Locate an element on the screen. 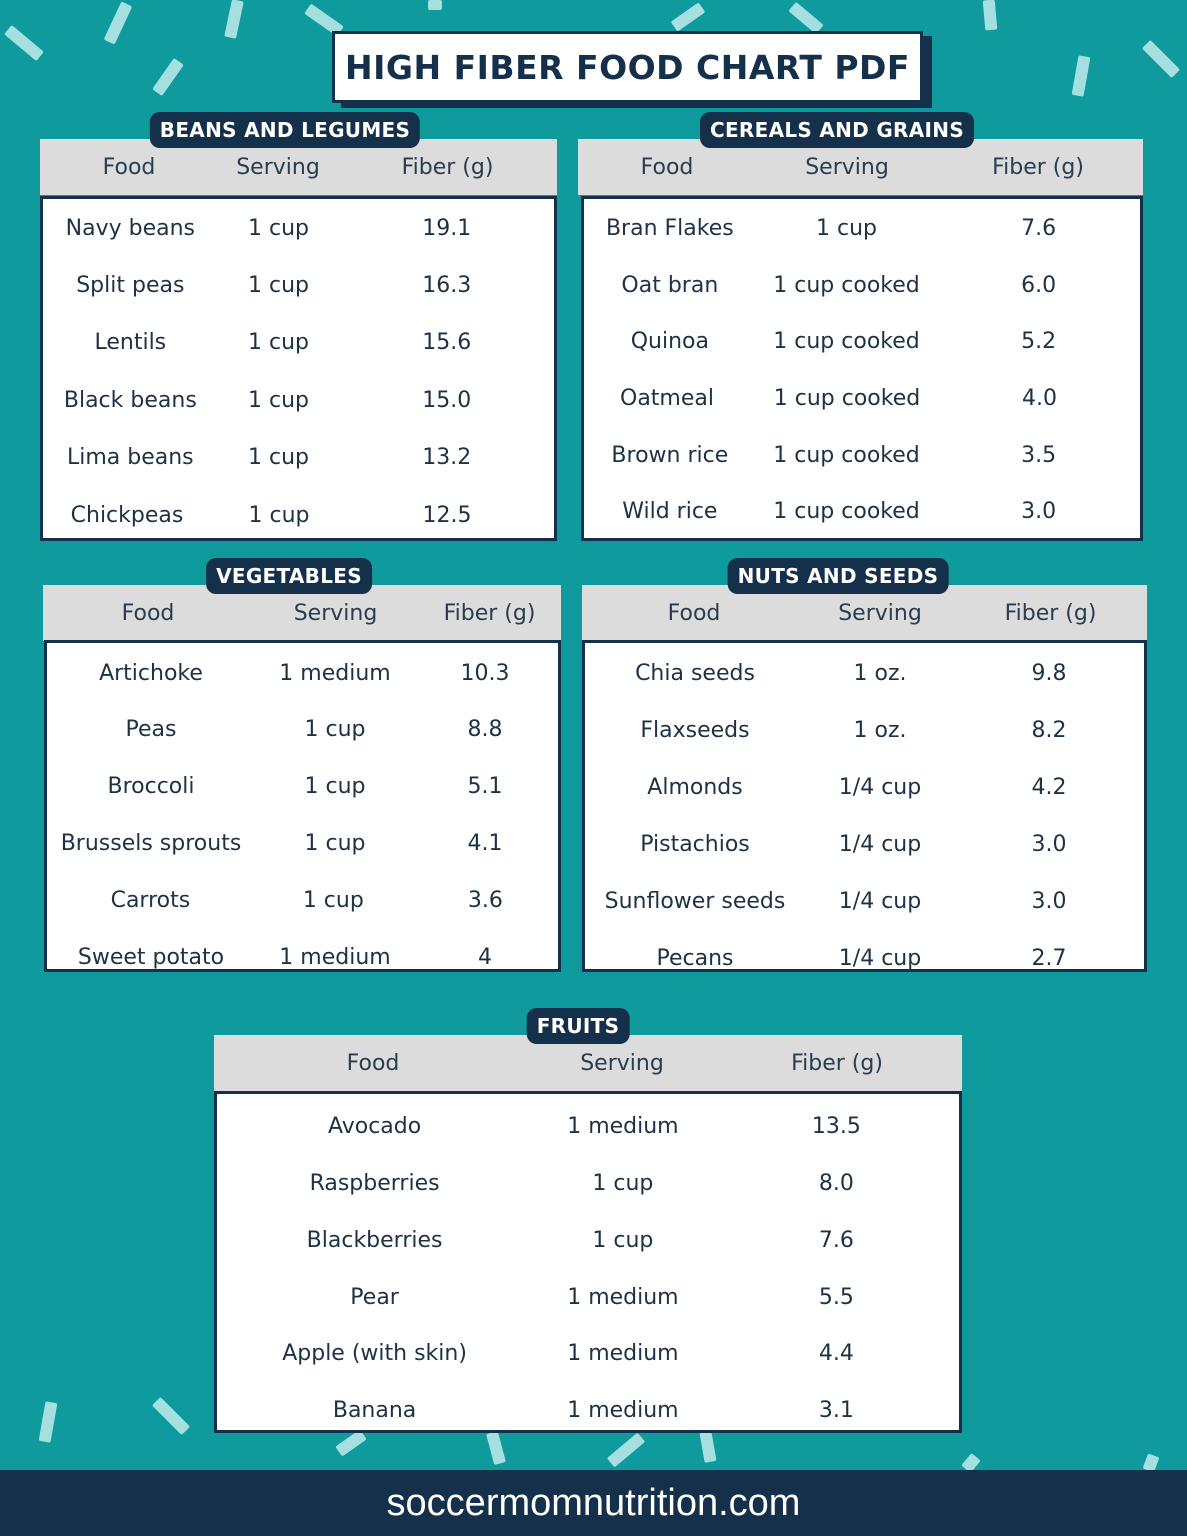  footer-bar: soccermomnutrition.com is located at coordinates (593, 1503).